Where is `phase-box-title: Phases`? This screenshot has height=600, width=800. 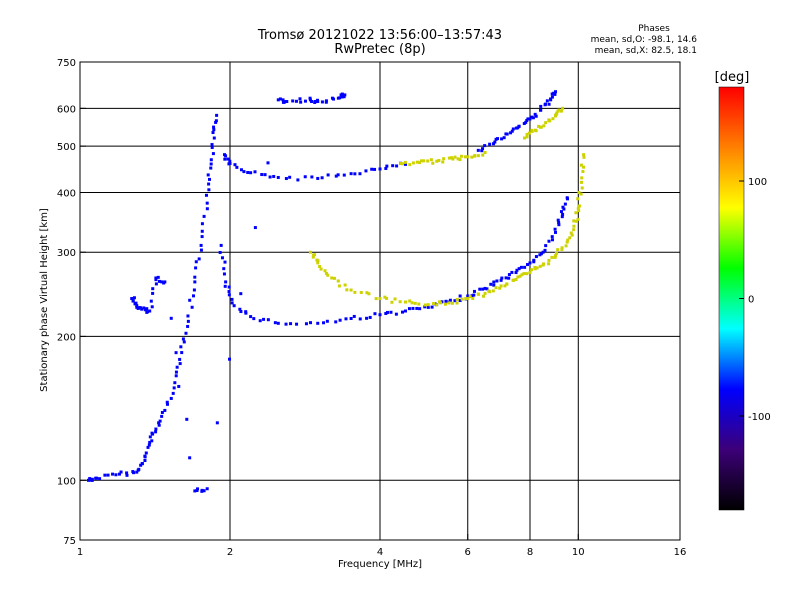 phase-box-title: Phases is located at coordinates (654, 29).